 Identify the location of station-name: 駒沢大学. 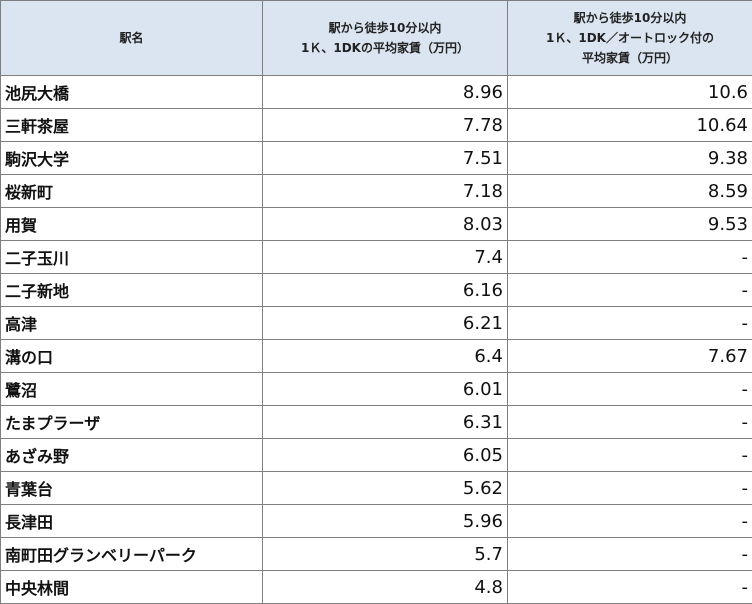
(131, 158).